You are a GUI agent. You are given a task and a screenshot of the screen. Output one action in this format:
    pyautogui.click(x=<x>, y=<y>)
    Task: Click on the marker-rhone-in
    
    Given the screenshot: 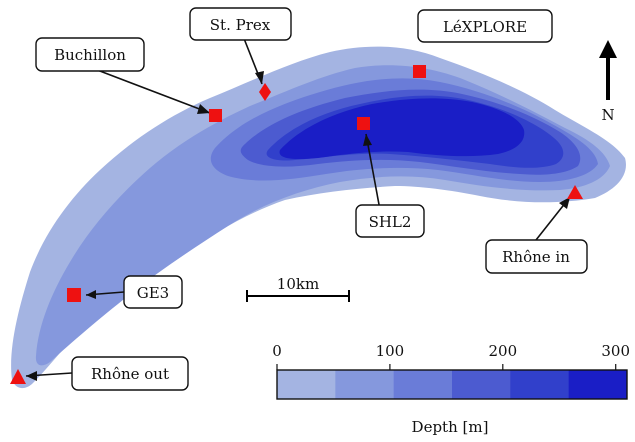 What is the action you would take?
    pyautogui.click(x=575, y=192)
    